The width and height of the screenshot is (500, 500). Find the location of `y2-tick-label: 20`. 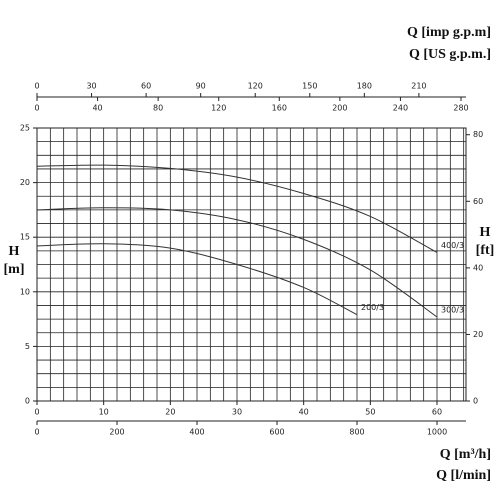

y2-tick-label: 20 is located at coordinates (478, 334).